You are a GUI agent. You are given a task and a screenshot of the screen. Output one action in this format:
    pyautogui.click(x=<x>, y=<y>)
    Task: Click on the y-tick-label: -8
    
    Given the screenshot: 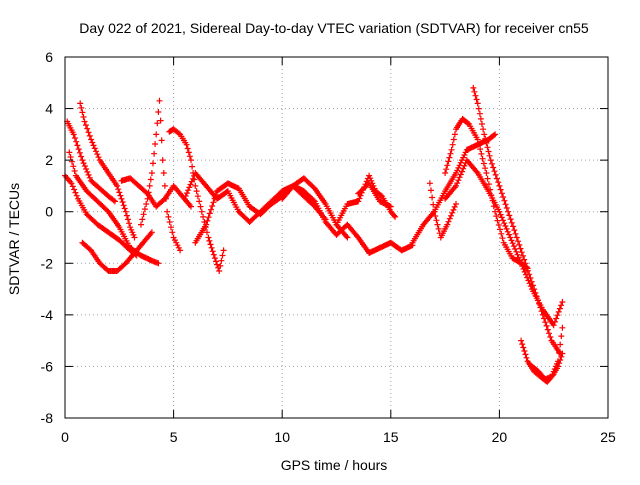 What is the action you would take?
    pyautogui.click(x=47, y=418)
    